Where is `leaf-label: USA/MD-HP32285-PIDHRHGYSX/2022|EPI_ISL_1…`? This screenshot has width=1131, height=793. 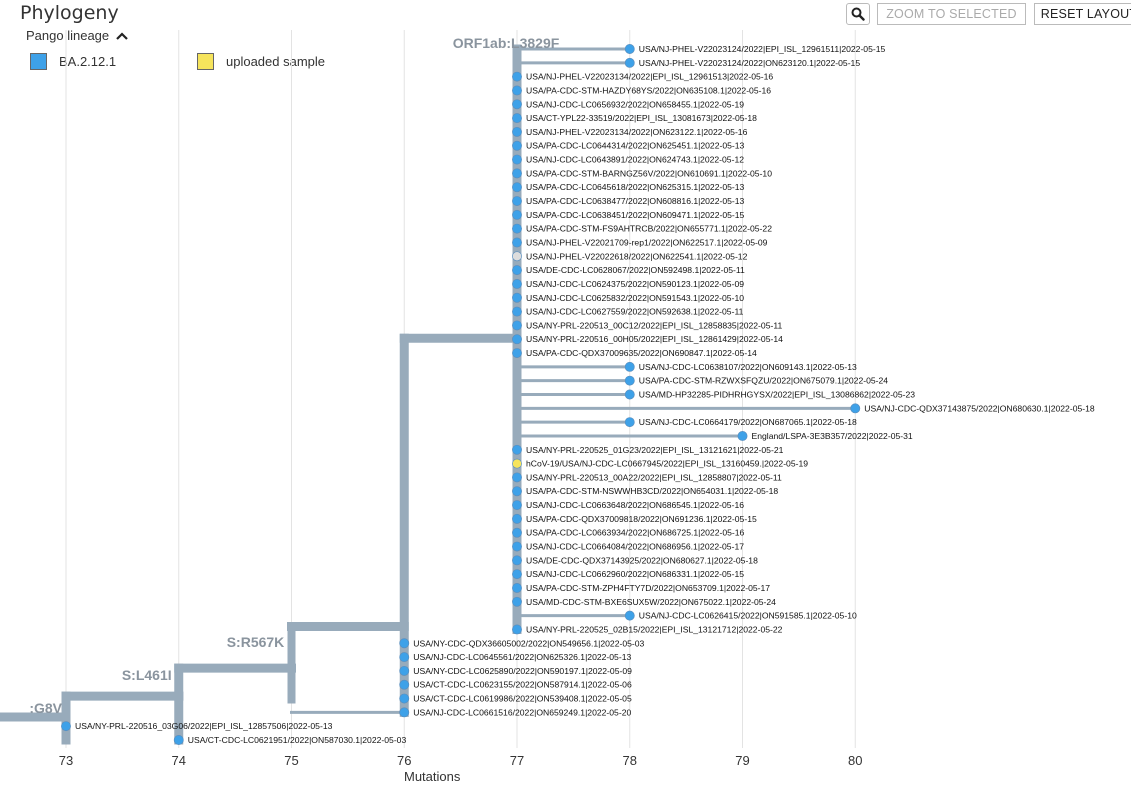
leaf-label: USA/MD-HP32285-PIDHRHGYSX/2022|EPI_ISL_1… is located at coordinates (777, 395).